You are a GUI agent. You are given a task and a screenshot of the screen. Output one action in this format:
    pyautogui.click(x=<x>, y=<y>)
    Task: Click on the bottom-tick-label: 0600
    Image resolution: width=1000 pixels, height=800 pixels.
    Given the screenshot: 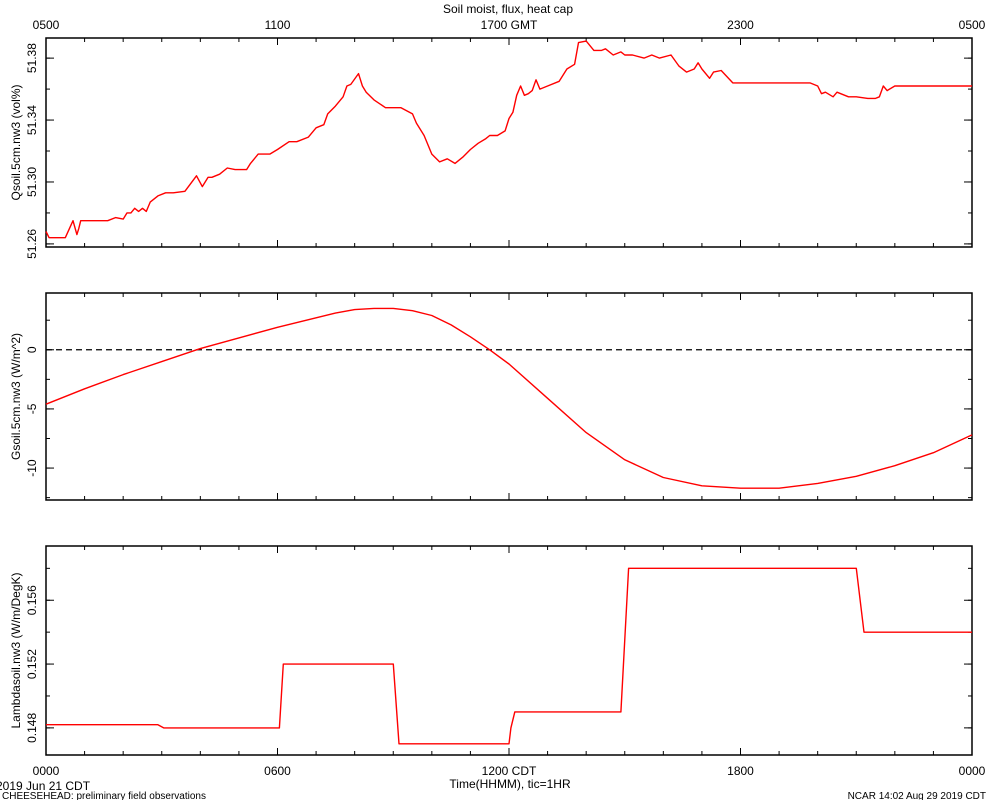 What is the action you would take?
    pyautogui.click(x=277, y=771)
    